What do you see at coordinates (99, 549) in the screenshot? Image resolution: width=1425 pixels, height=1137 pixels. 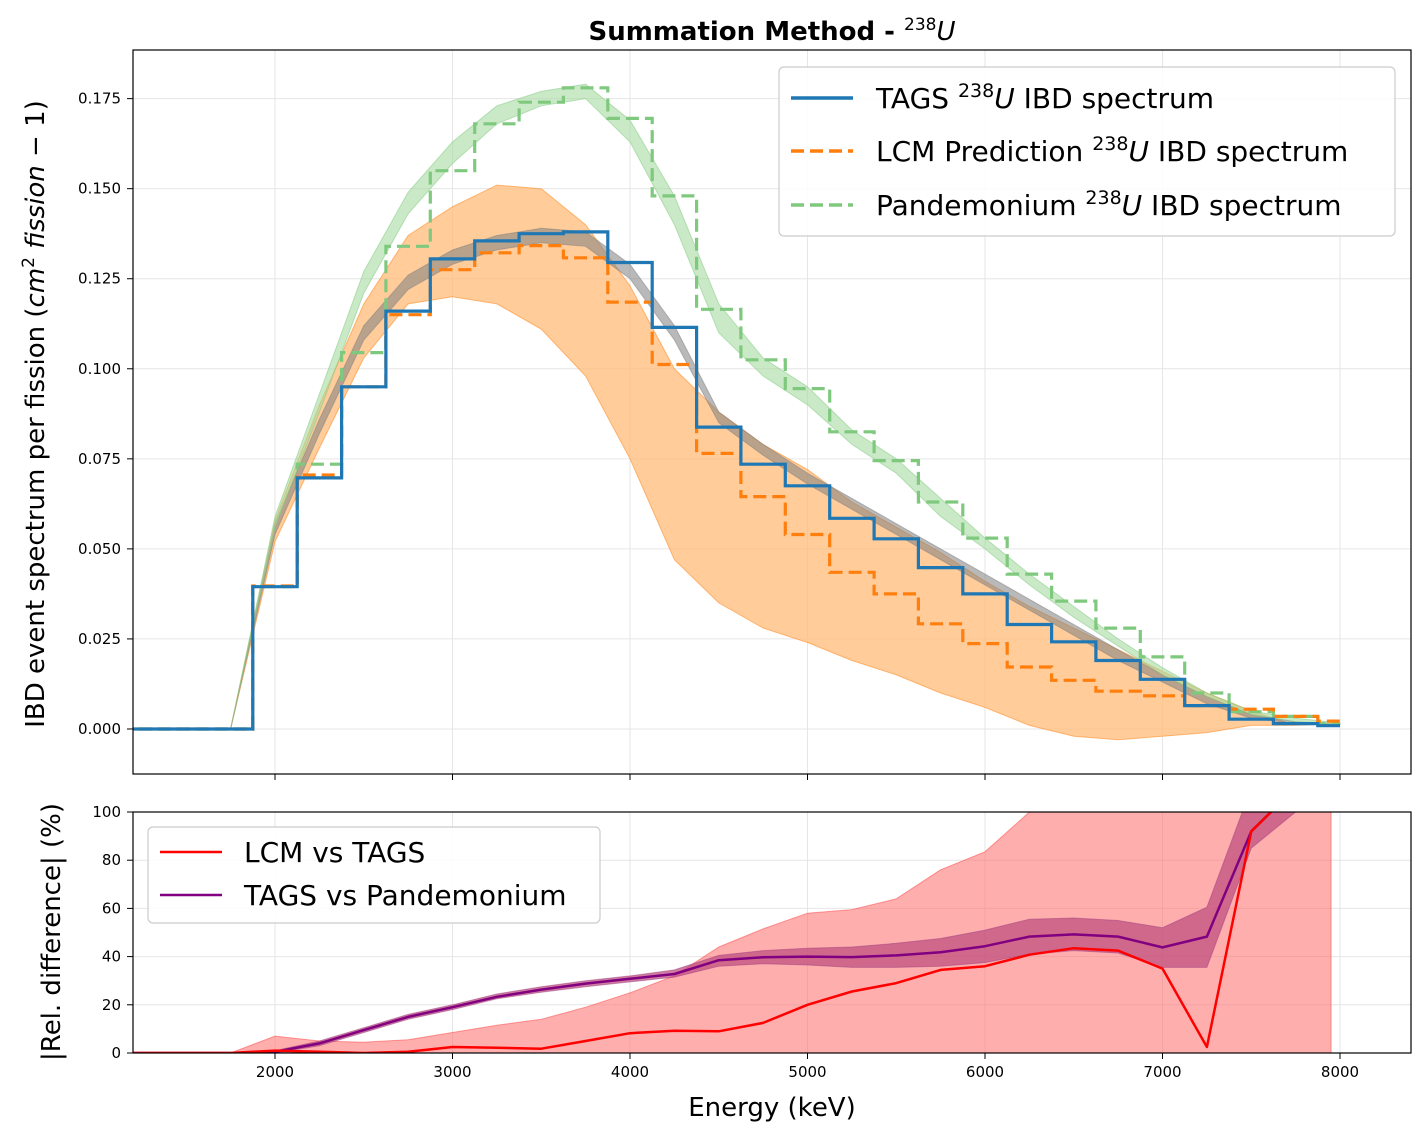 I see `spectrum-y-tick-label-2: 0.050` at bounding box center [99, 549].